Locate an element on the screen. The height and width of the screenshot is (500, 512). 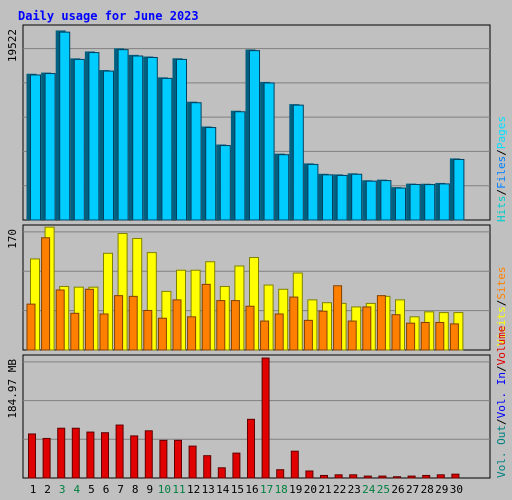
chart-title: Daily usage for June 2023 is located at coordinates (108, 16).